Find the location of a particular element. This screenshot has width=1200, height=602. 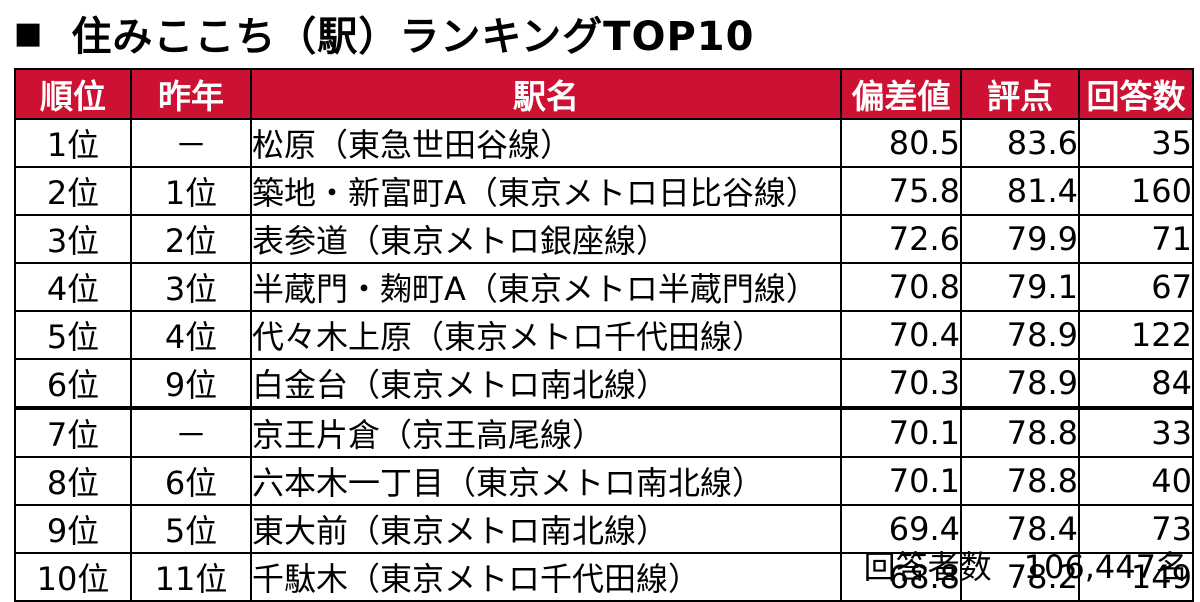

last-year-cell: 9位 is located at coordinates (191, 383).